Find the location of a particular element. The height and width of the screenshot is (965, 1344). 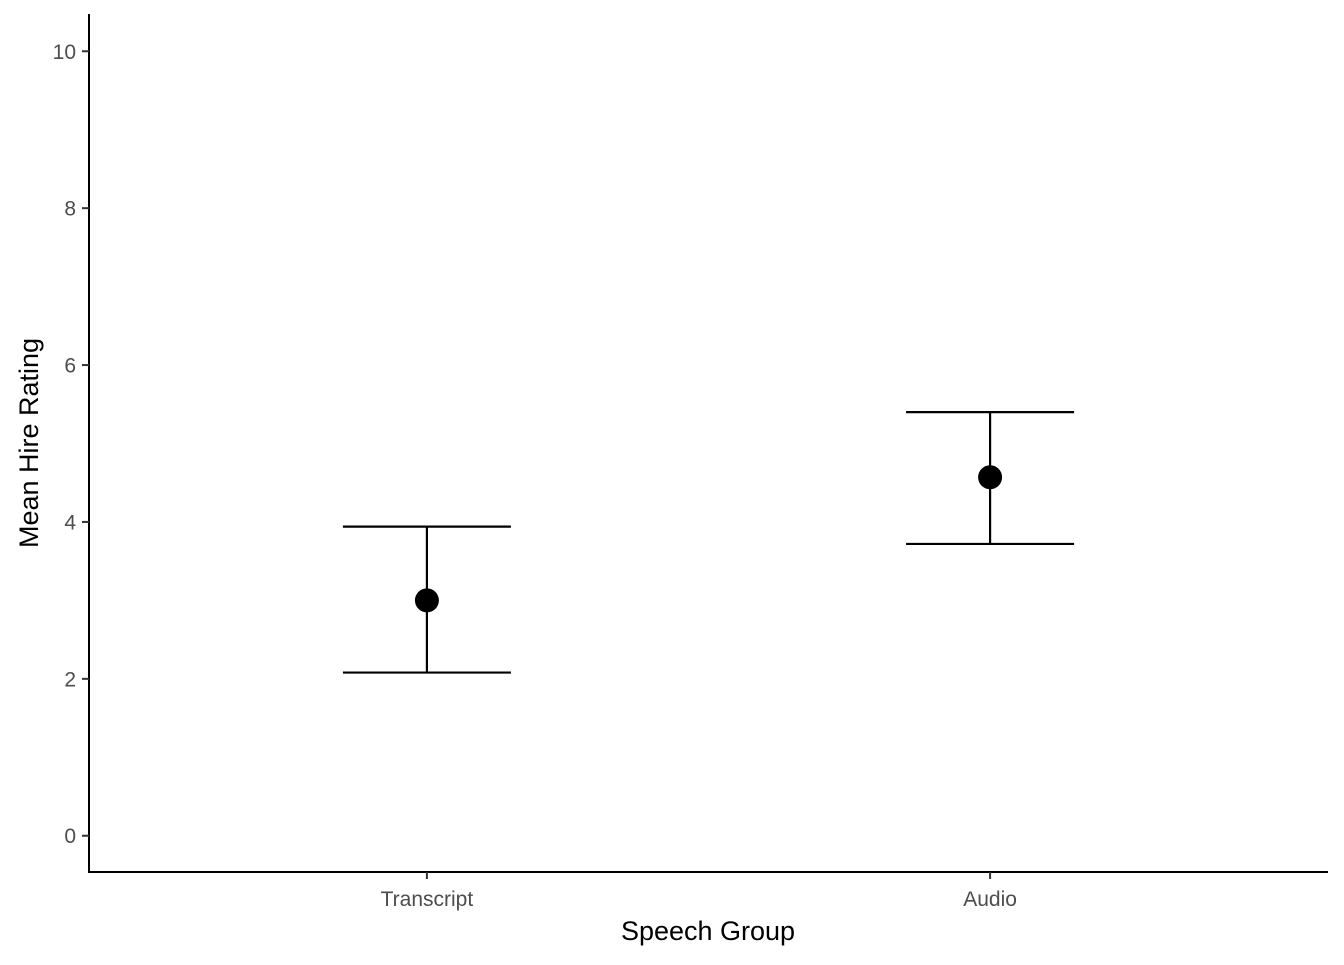

x-axis-title: Speech Group is located at coordinates (708, 931).